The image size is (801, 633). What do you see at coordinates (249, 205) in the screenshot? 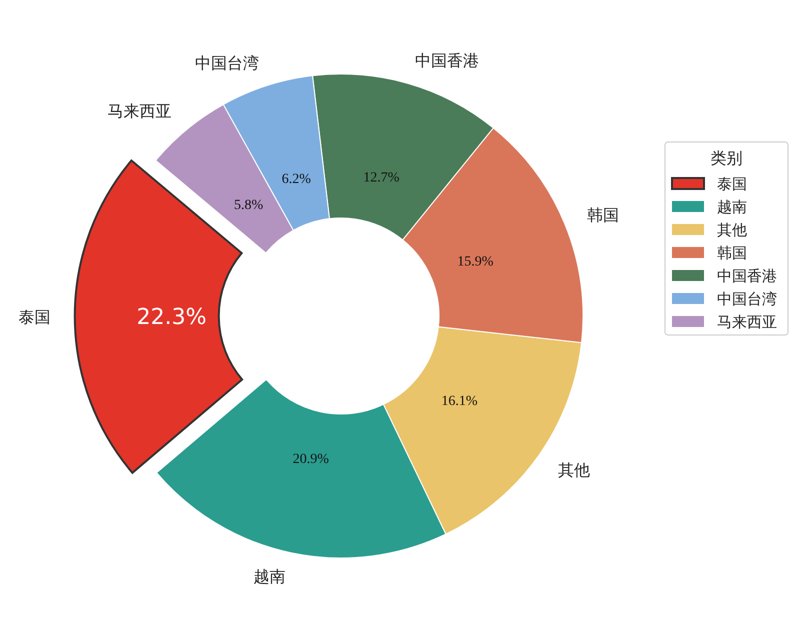
I see `data-label: 5.8%` at bounding box center [249, 205].